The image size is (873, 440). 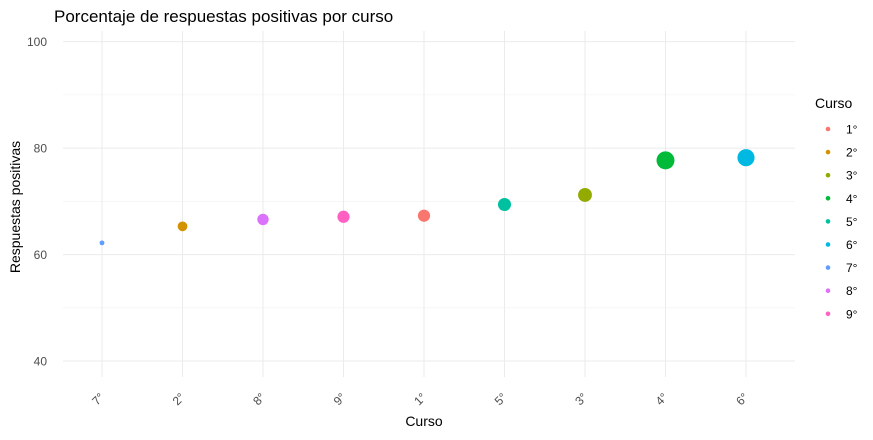 I want to click on x-tick-label: 6°, so click(x=742, y=399).